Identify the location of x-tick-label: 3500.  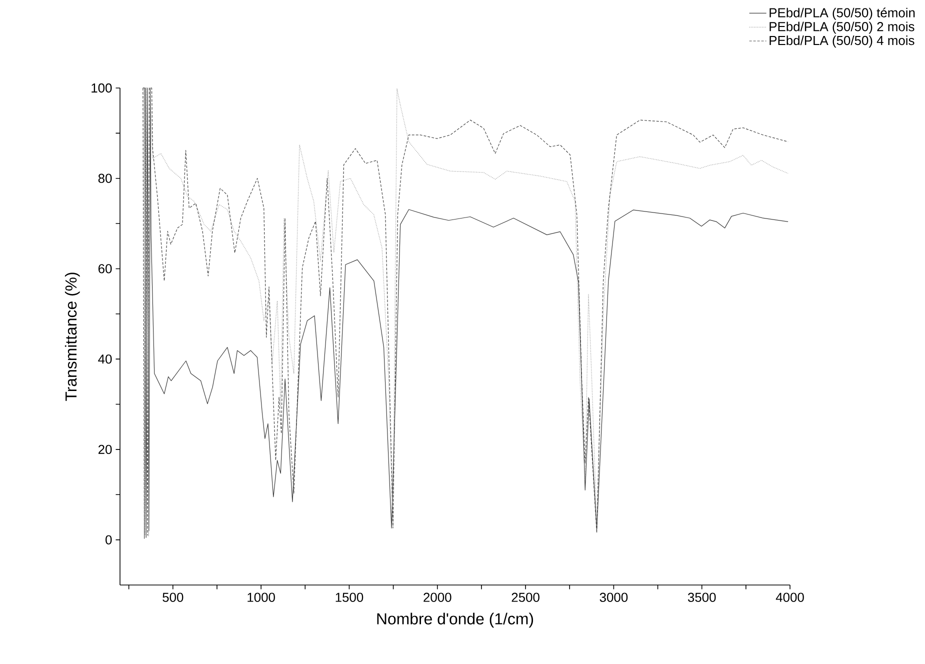
(702, 597).